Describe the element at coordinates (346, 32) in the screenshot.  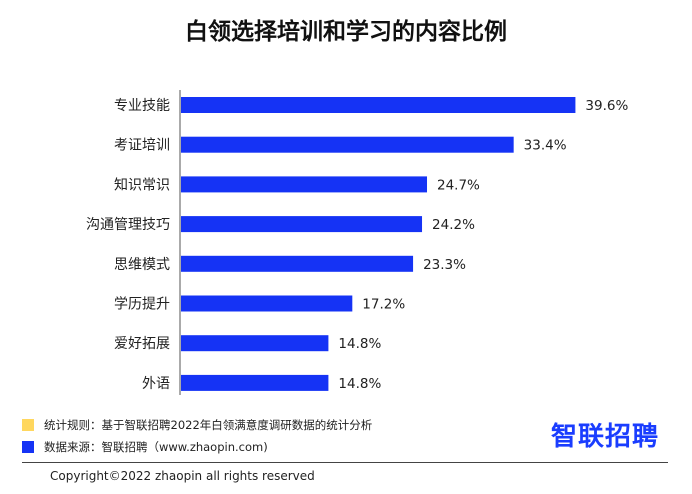
I see `chart-title: 白领选择培训和学习的内容比例` at that location.